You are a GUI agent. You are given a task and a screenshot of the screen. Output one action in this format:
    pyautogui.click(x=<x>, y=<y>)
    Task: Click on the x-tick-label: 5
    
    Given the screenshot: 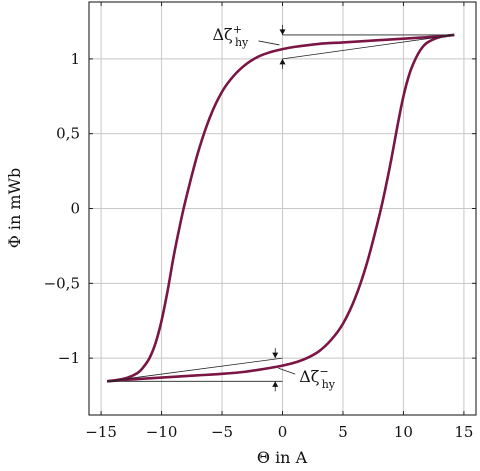 What is the action you would take?
    pyautogui.click(x=343, y=432)
    